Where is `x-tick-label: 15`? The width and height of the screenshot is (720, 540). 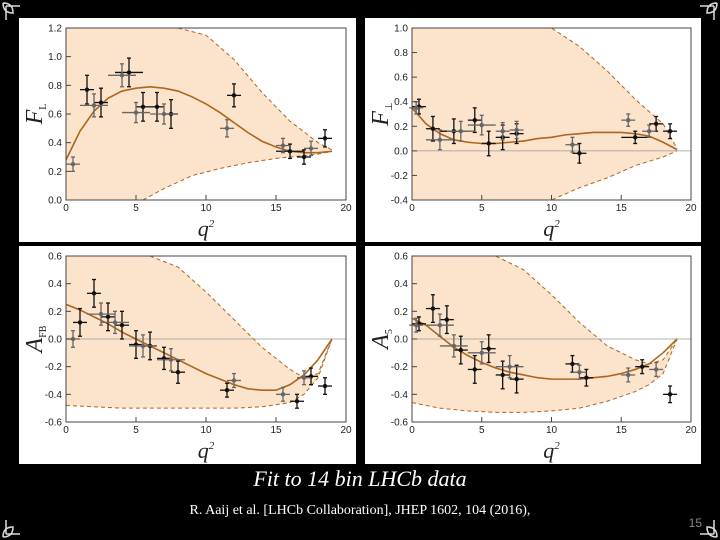
x-tick-label: 15 is located at coordinates (622, 208).